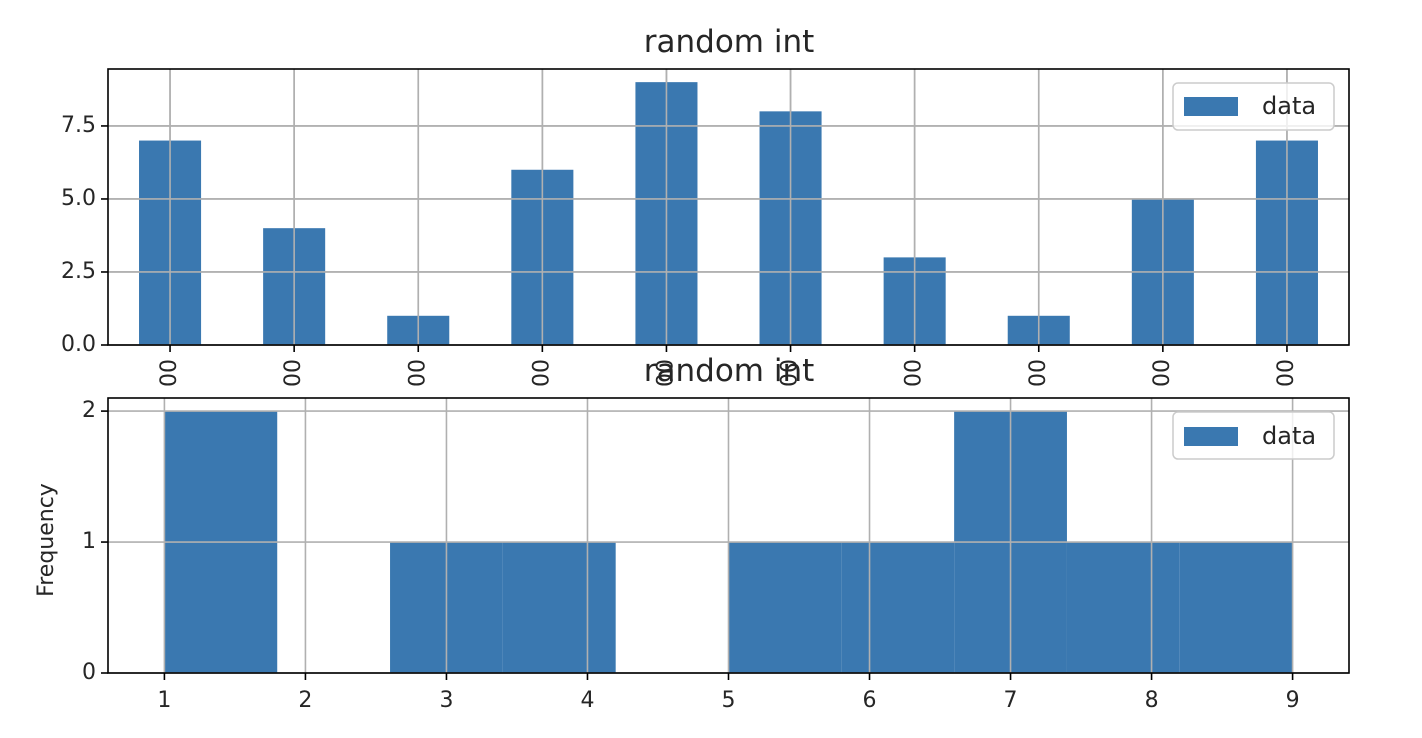 The width and height of the screenshot is (1422, 738). I want to click on histogram-xtick-label: 8, so click(1152, 700).